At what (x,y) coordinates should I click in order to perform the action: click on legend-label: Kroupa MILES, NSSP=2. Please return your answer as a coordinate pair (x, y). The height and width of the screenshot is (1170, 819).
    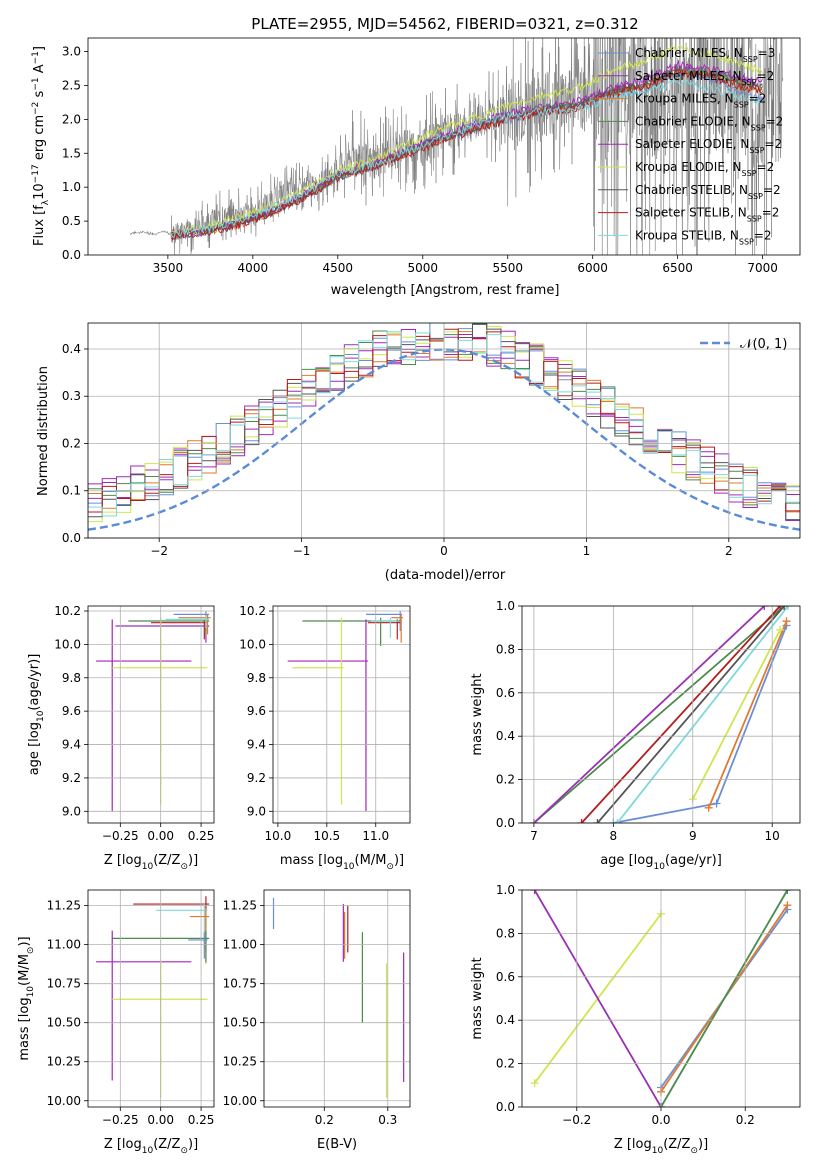
    Looking at the image, I should click on (700, 101).